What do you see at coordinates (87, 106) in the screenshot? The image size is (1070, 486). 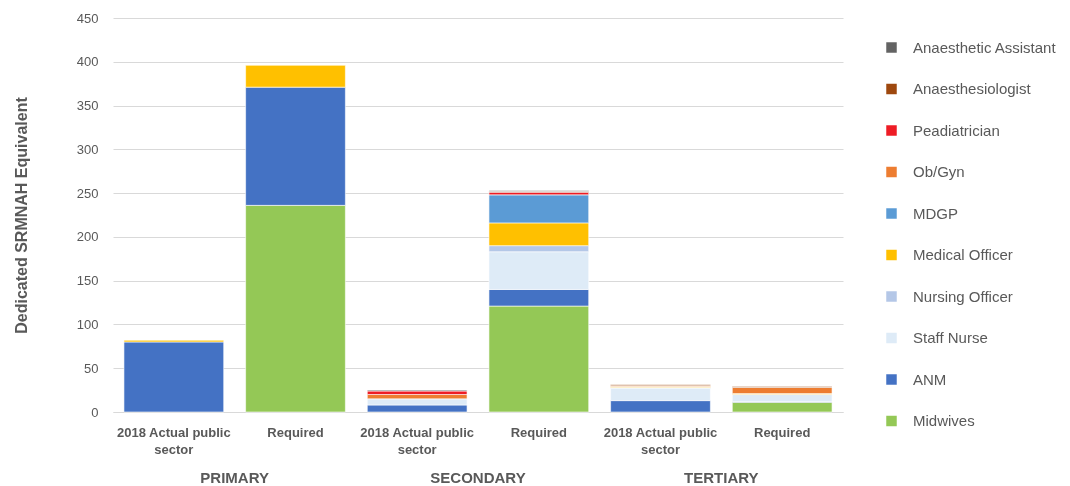 I see `y-tick-label: 350` at bounding box center [87, 106].